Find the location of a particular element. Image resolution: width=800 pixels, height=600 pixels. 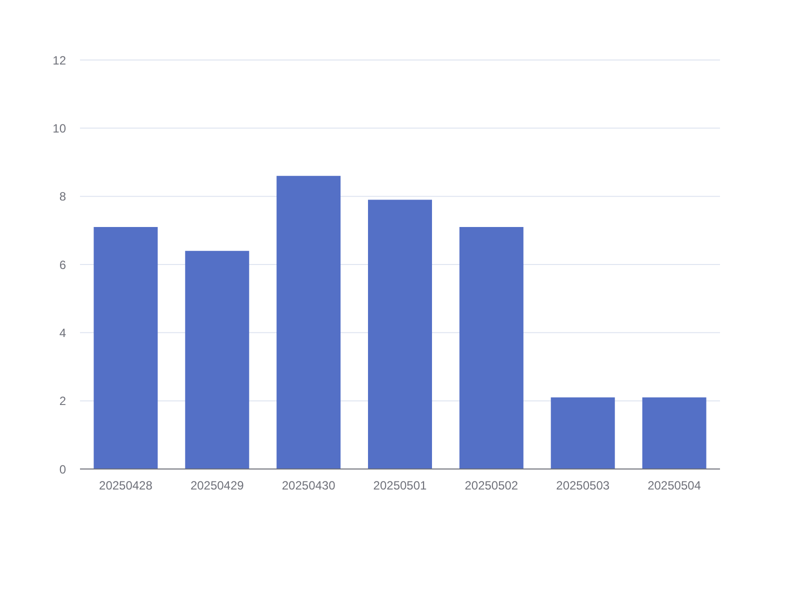

y-tick-label: 2 is located at coordinates (62, 401).